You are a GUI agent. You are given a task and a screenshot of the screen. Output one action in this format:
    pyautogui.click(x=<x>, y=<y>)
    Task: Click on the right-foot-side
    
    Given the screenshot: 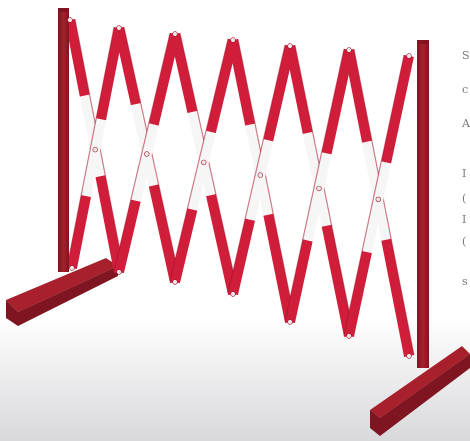 What is the action you would take?
    pyautogui.click(x=425, y=395)
    